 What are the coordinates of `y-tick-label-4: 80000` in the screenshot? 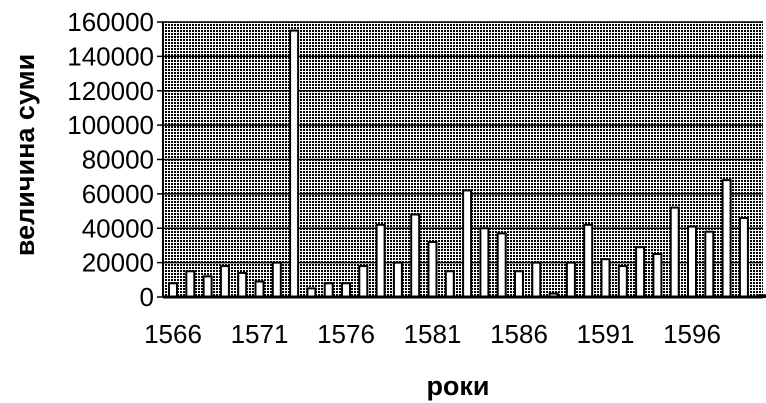 It's located at (118, 160).